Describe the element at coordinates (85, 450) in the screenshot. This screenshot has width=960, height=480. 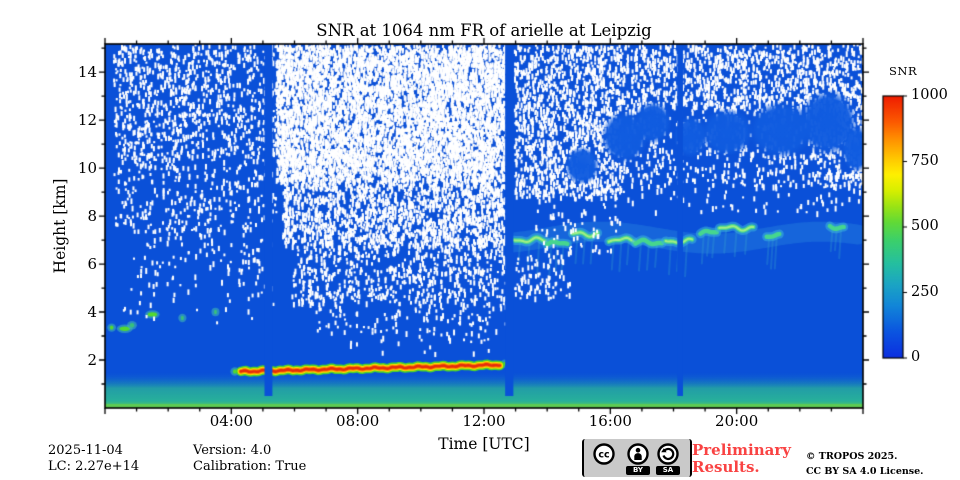
I see `footer-date: 2025-11-04` at that location.